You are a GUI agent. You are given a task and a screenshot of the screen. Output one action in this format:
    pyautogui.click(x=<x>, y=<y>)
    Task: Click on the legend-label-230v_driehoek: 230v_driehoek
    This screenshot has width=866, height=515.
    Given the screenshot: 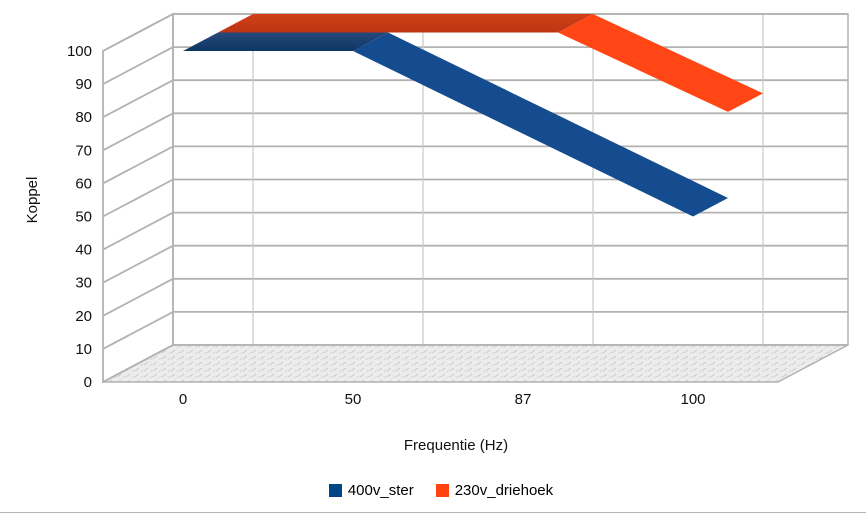 What is the action you would take?
    pyautogui.click(x=504, y=490)
    